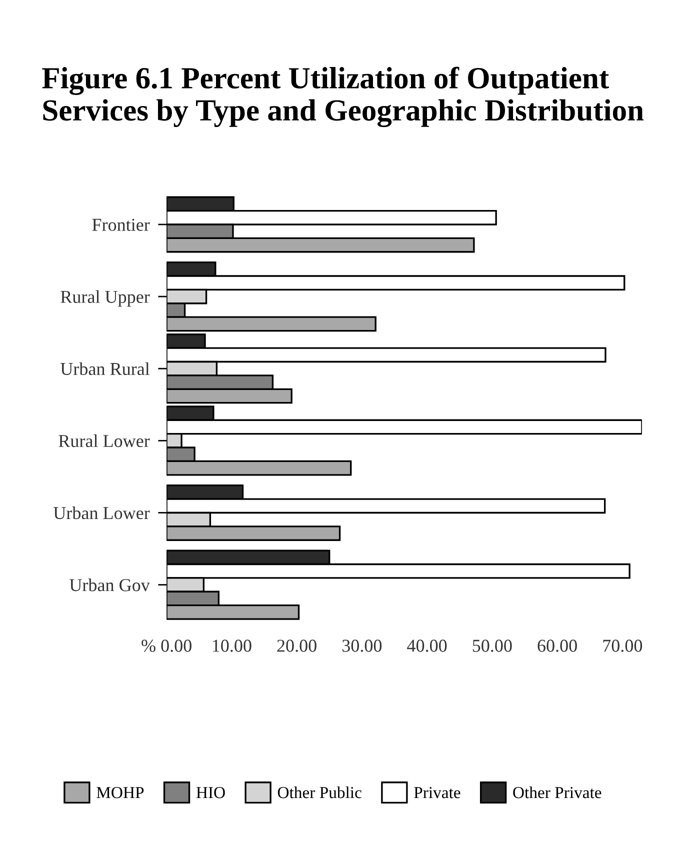 This screenshot has height=843, width=694. Describe the element at coordinates (105, 369) in the screenshot. I see `y-tick-label: Urban Rural` at that location.